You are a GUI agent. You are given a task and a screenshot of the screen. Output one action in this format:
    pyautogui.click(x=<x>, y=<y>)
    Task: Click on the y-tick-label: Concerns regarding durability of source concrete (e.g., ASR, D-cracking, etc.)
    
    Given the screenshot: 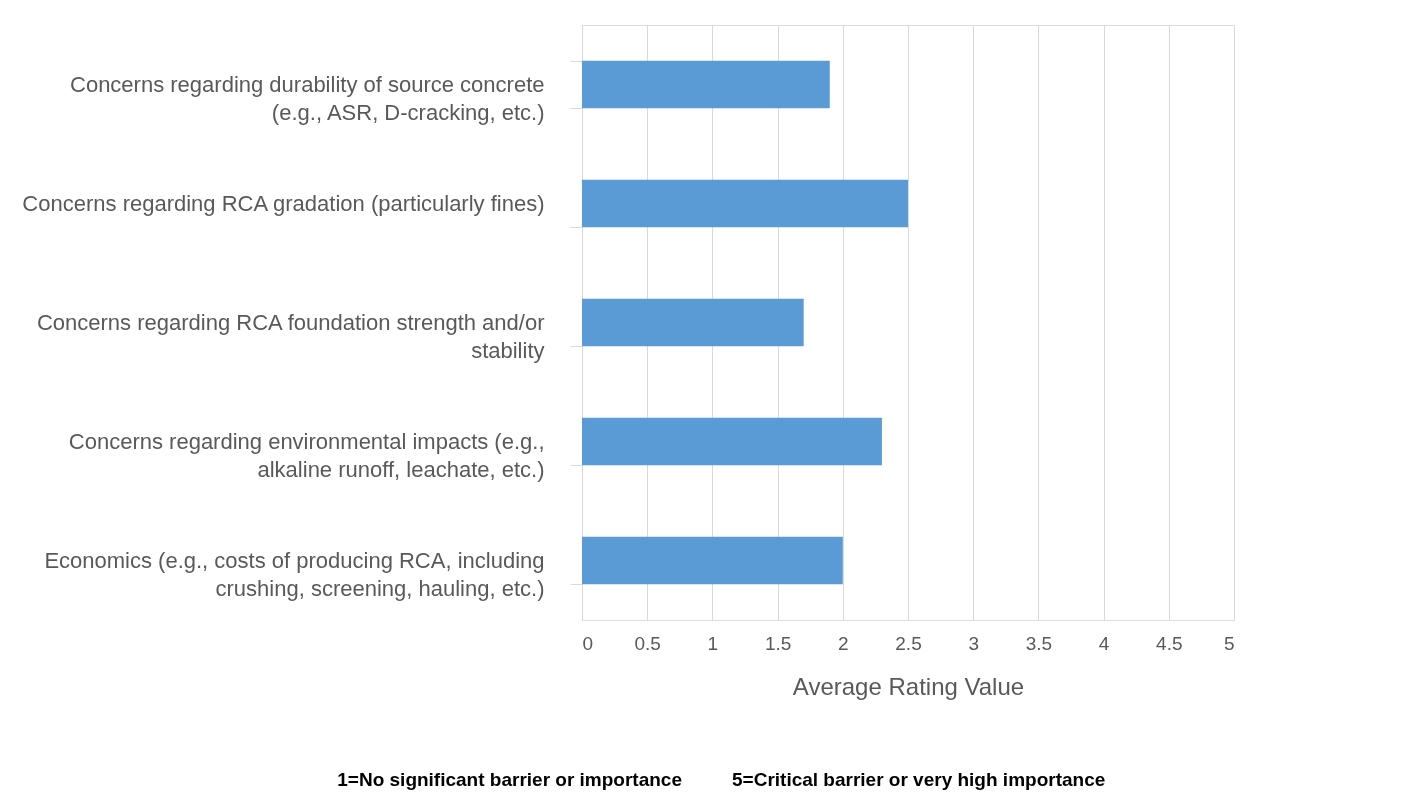 What is the action you would take?
    pyautogui.click(x=307, y=98)
    